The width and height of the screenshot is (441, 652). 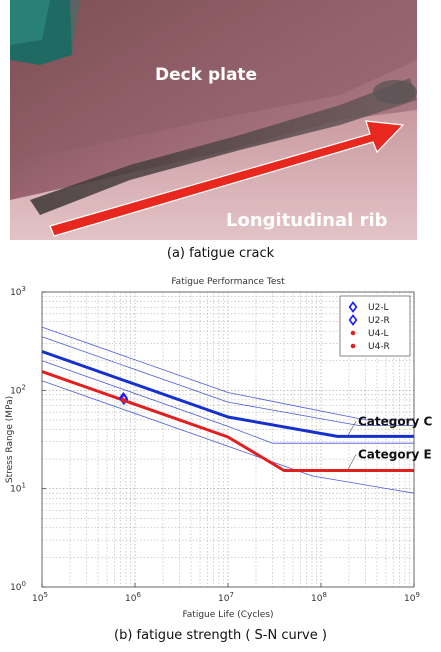 What do you see at coordinates (226, 597) in the screenshot?
I see `x-tick-label: 10⁷` at bounding box center [226, 597].